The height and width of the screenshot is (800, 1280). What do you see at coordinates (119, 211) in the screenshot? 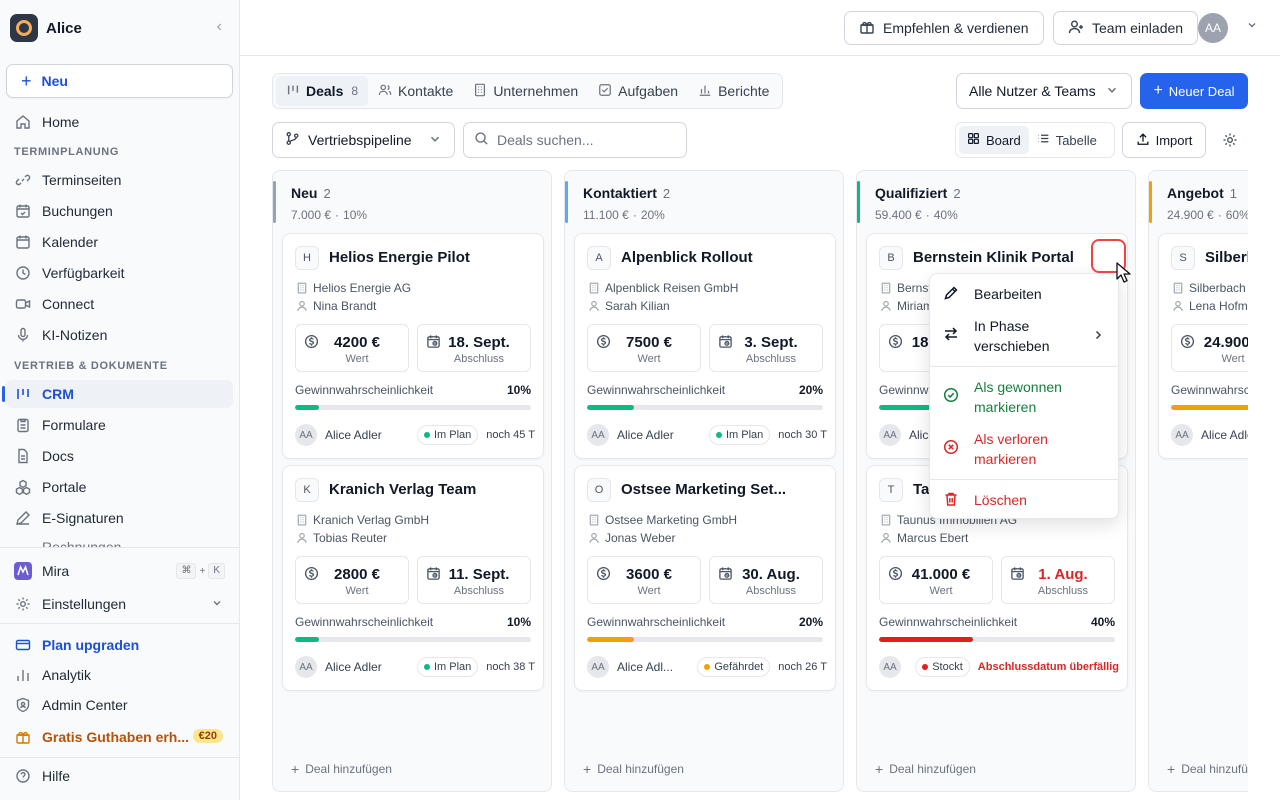
I see `sidebar-item-bookings: Buchungen` at bounding box center [119, 211].